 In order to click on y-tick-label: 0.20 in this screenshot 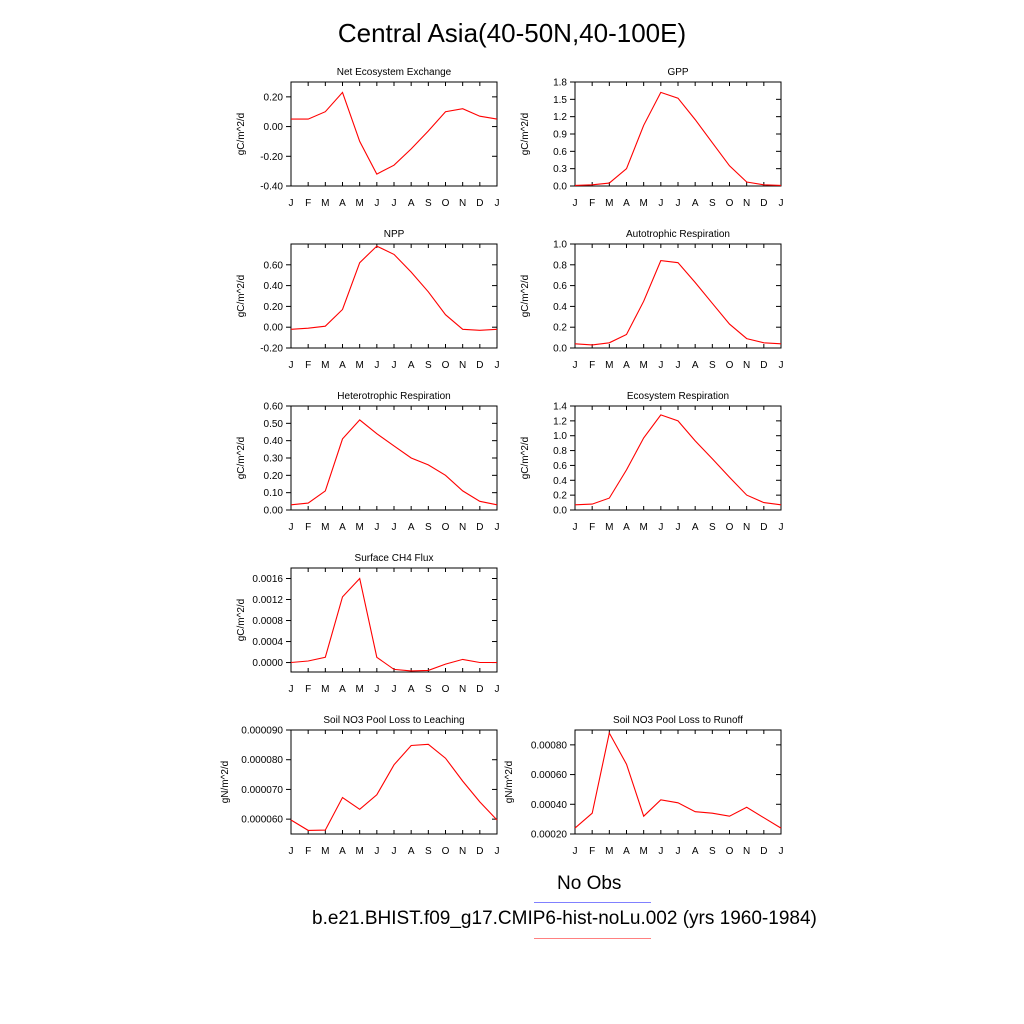, I will do `click(274, 97)`.